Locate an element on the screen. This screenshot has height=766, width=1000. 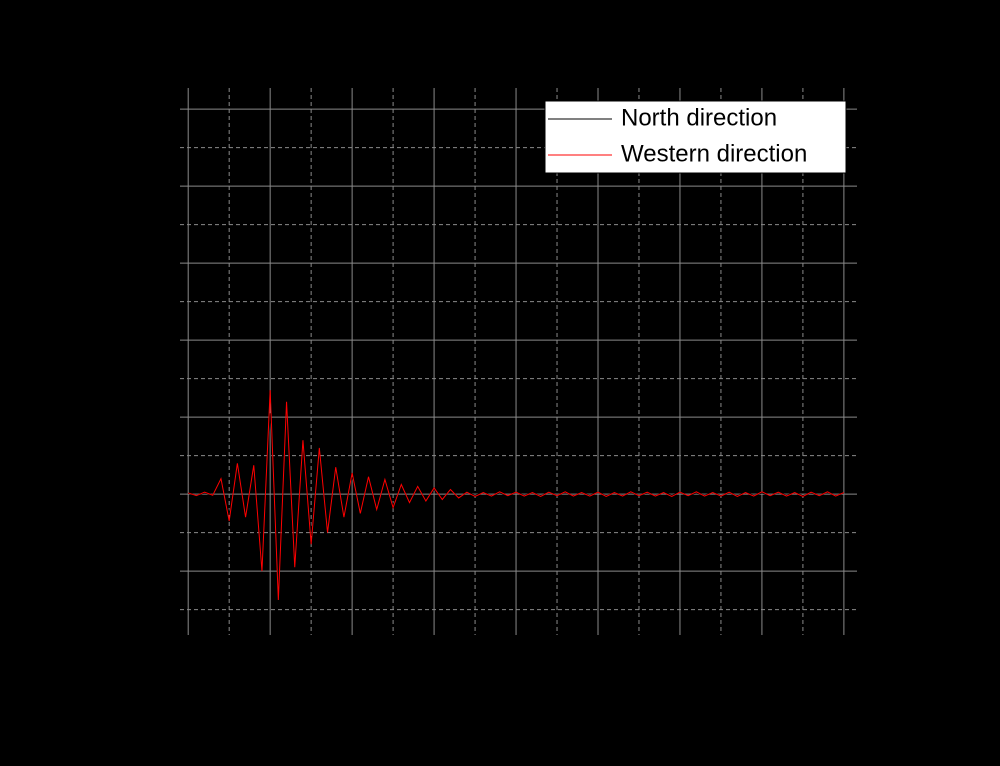
legend-box is located at coordinates (695, 137).